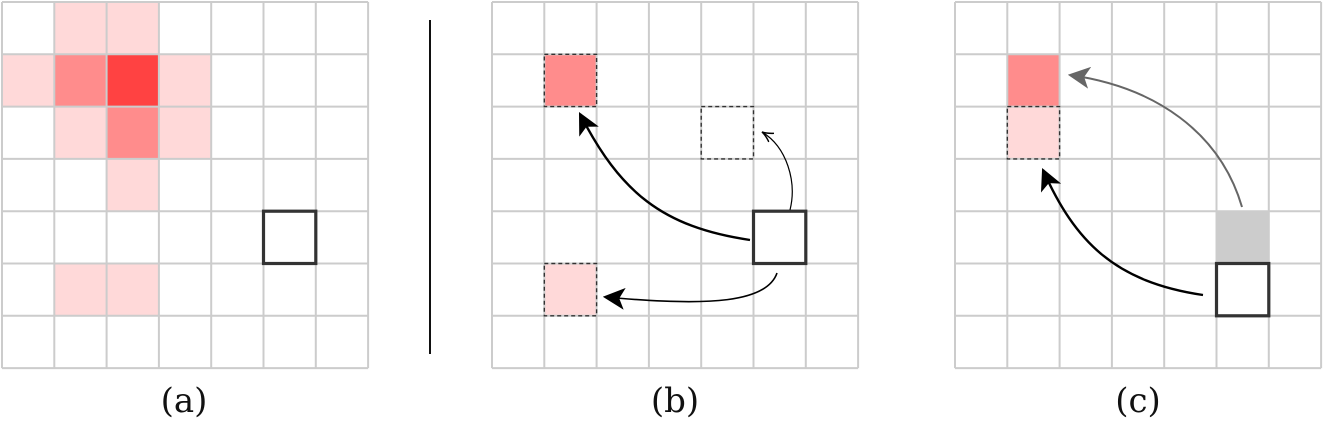  I want to click on panel-a-agent-layer, so click(289, 237).